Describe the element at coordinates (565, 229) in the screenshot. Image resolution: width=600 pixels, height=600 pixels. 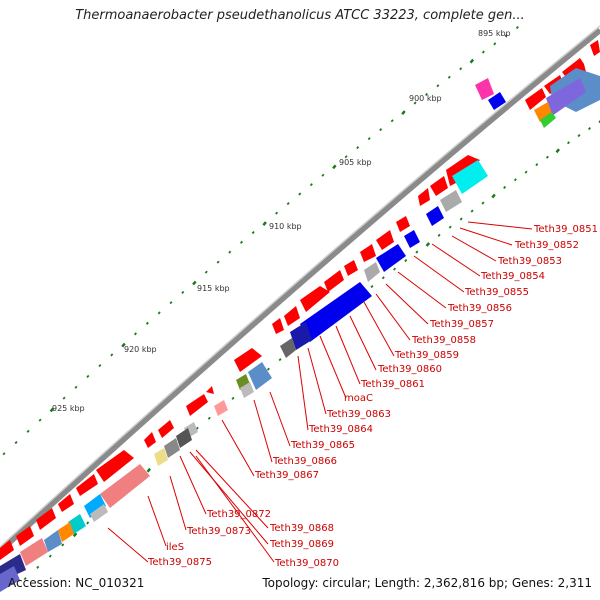
I see `gene-label: Teth39_0851` at that location.